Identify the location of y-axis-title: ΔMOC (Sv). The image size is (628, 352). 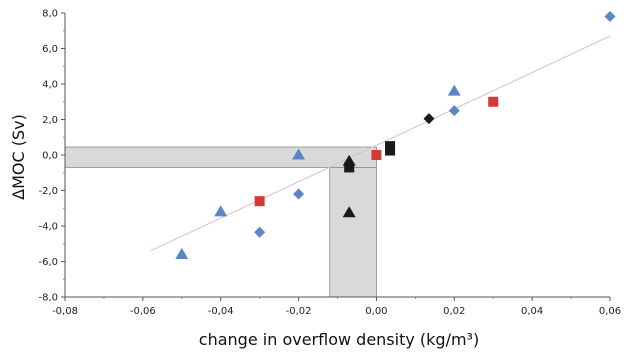
(18, 157).